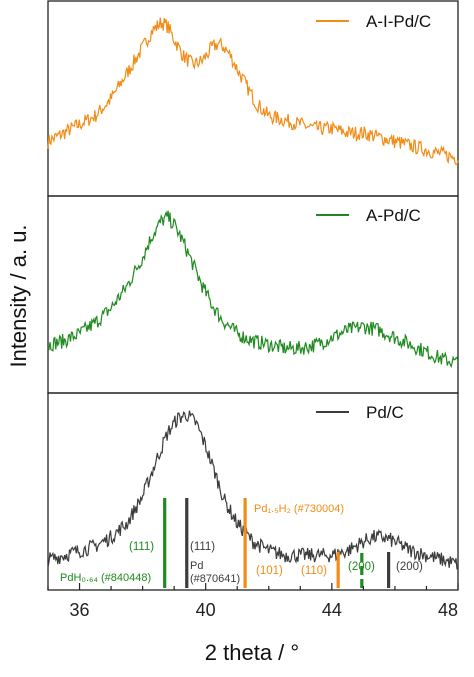  I want to click on legend-top: A-I-Pd/C, so click(373, 21).